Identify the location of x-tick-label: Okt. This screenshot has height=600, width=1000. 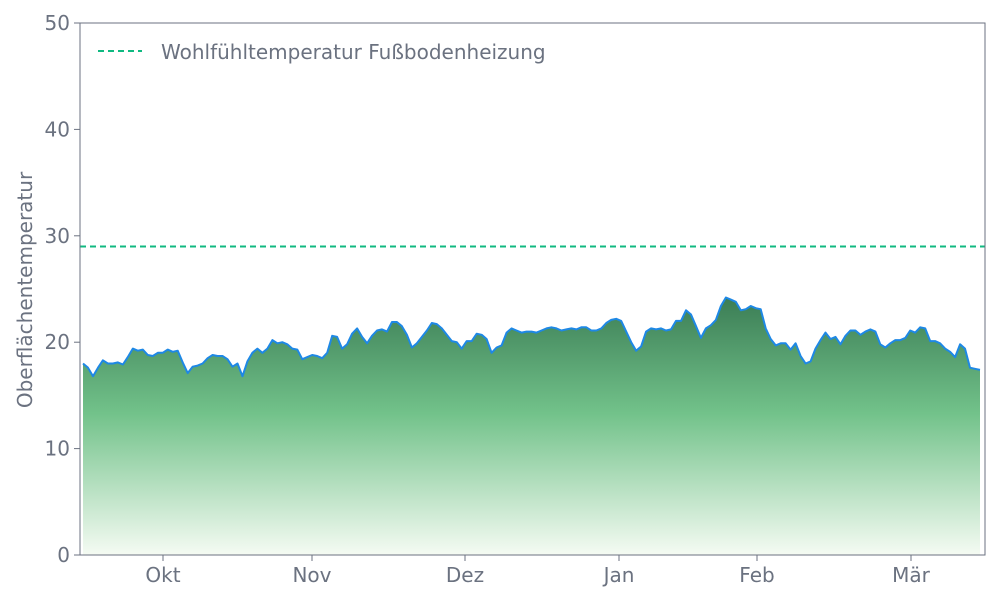
(162, 575).